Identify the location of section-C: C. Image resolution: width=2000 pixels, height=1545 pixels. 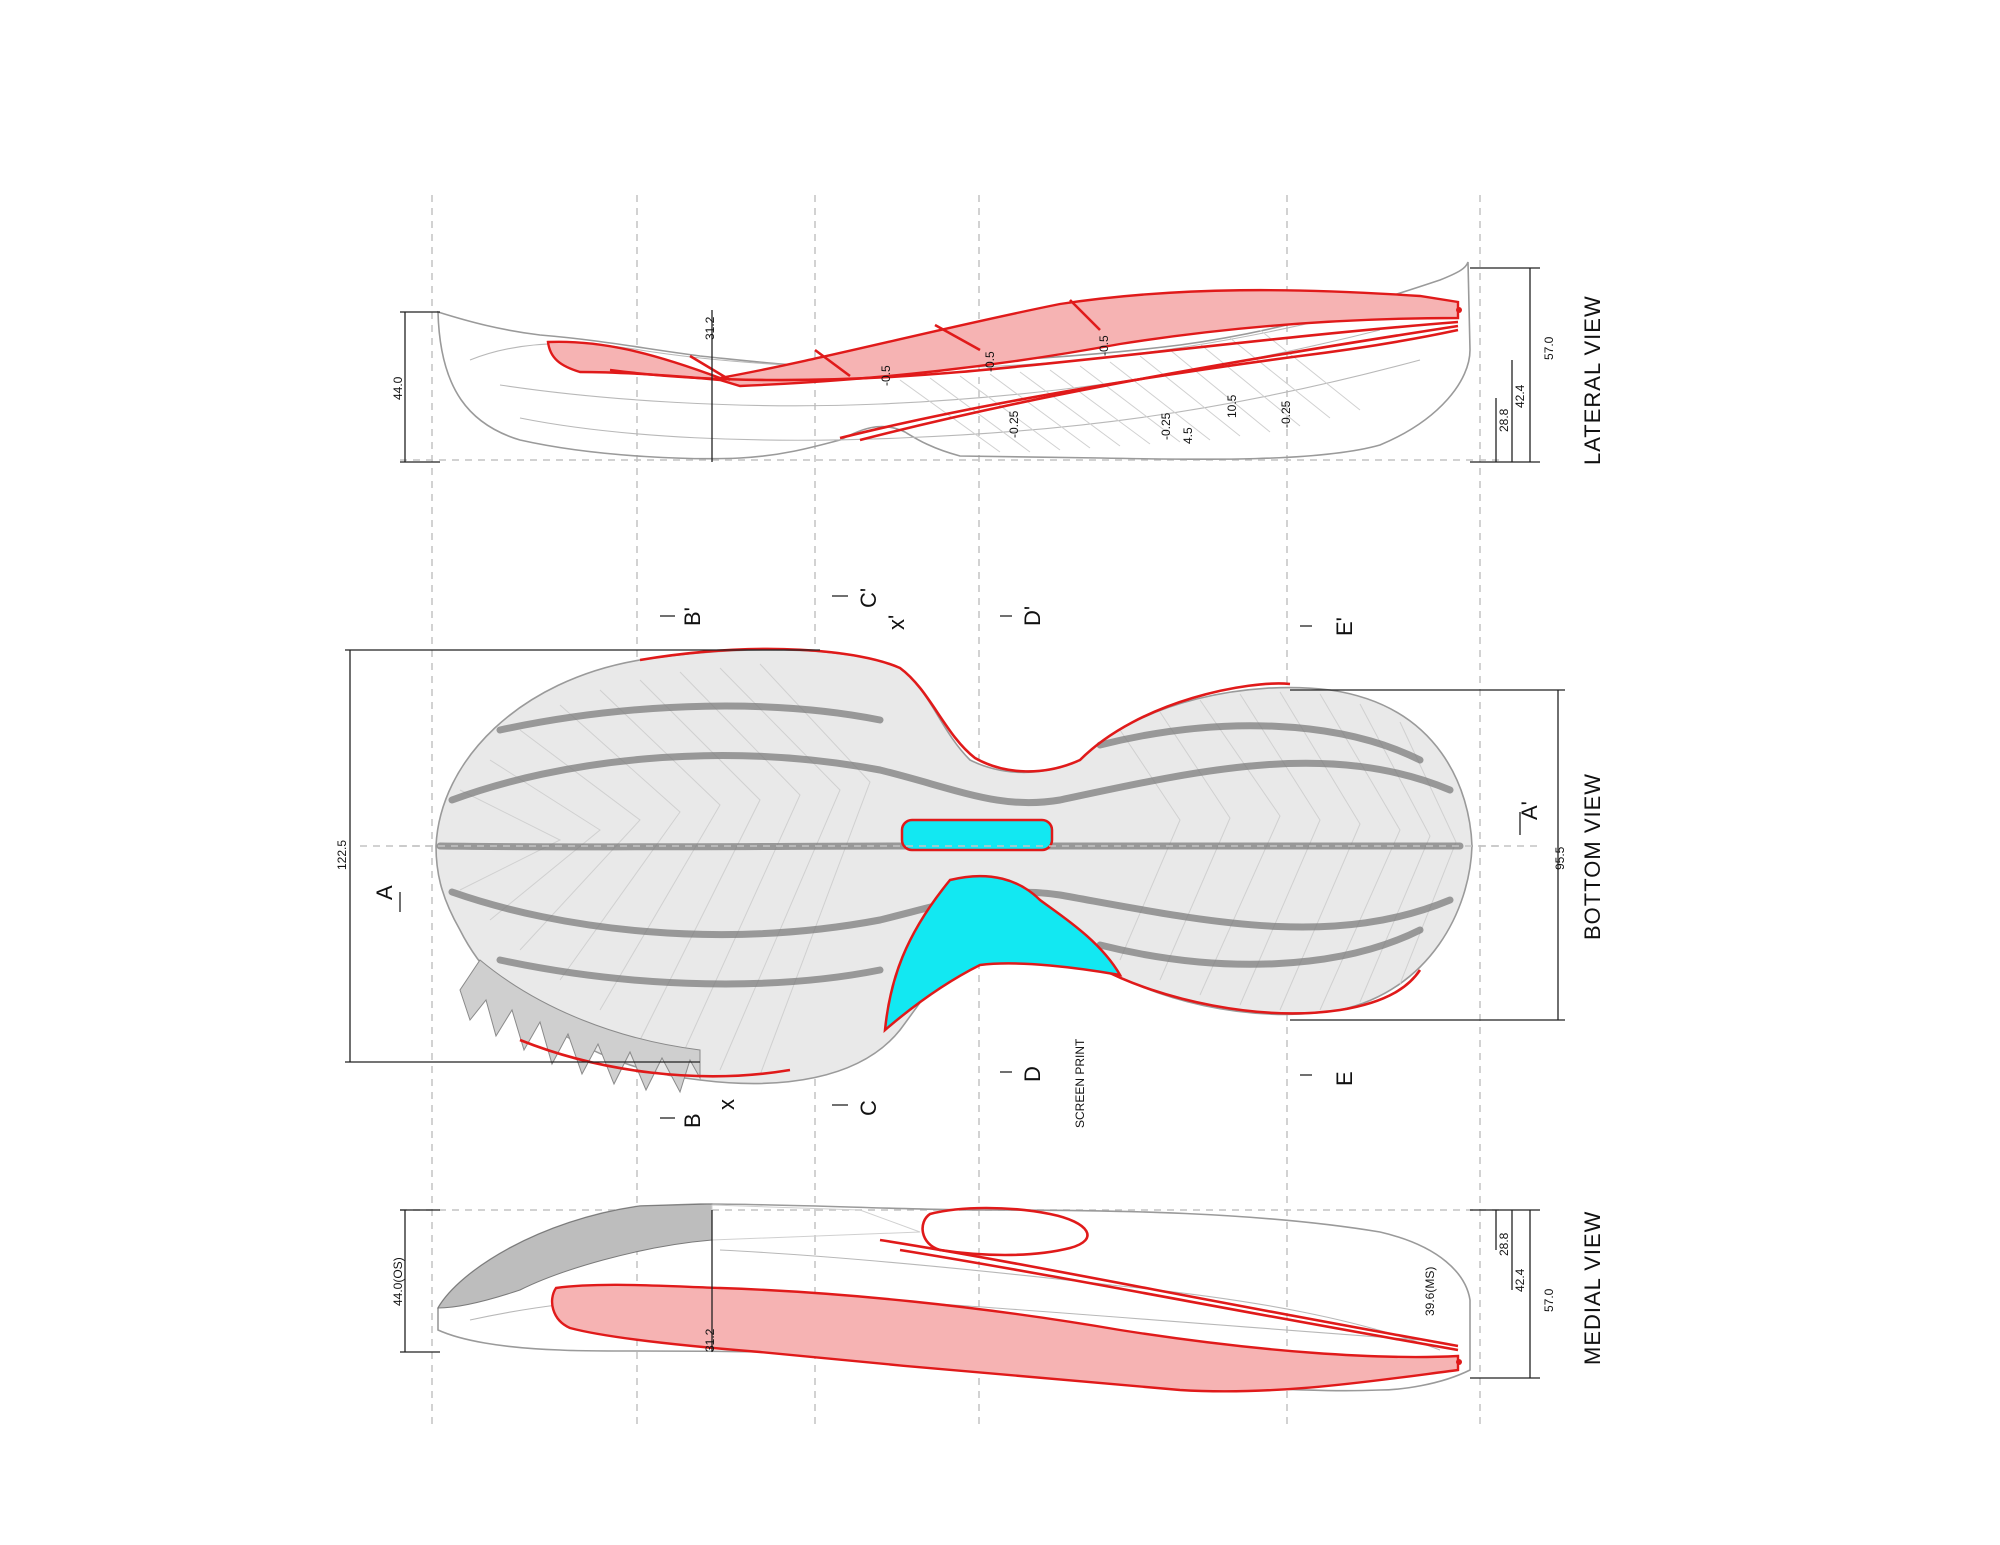
(868, 1108).